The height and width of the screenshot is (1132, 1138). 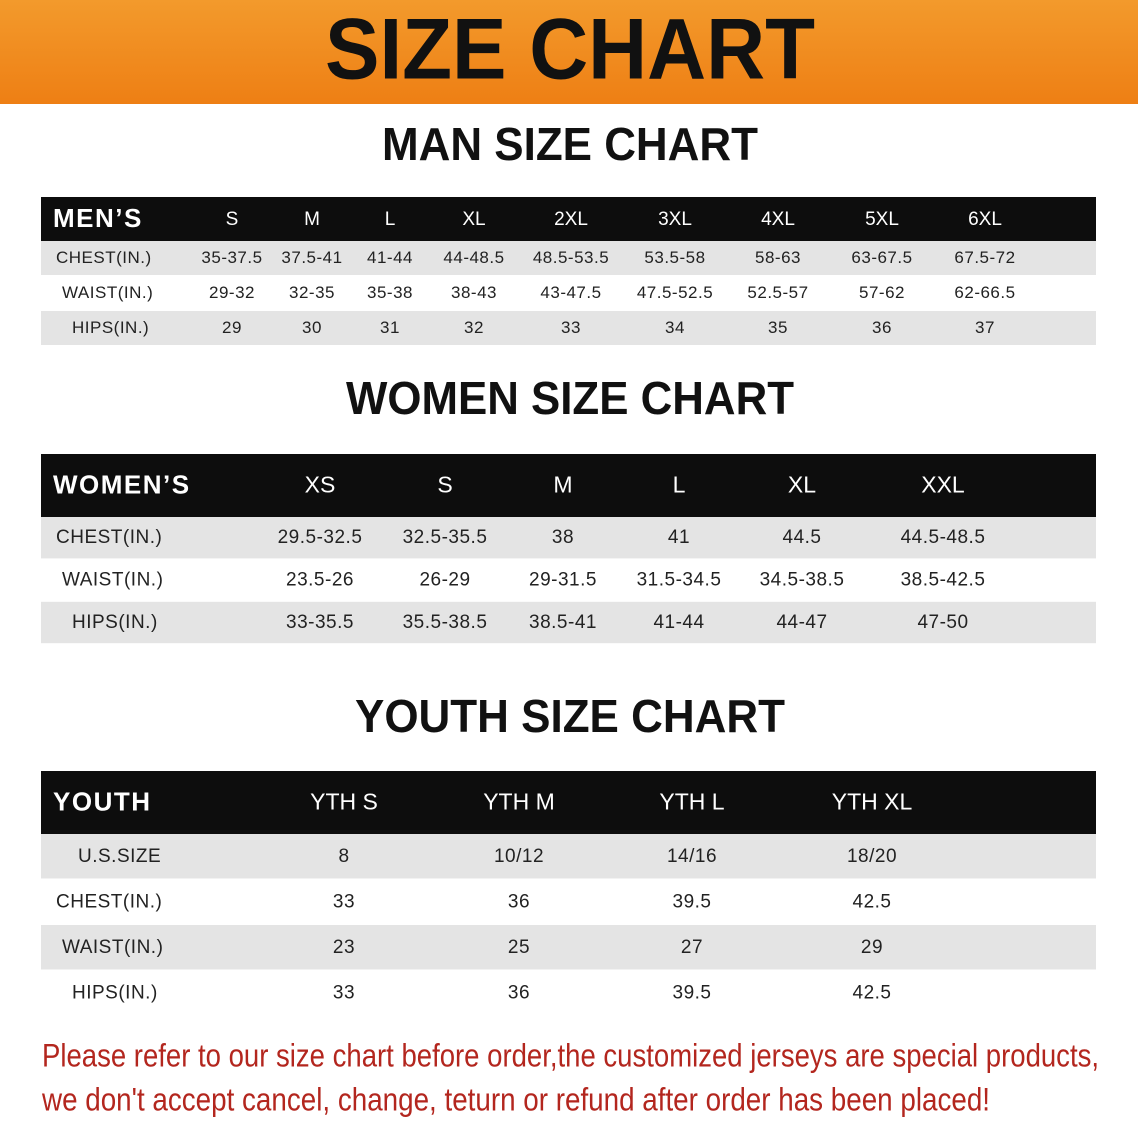 I want to click on cell: 35-37.5, so click(x=231, y=257).